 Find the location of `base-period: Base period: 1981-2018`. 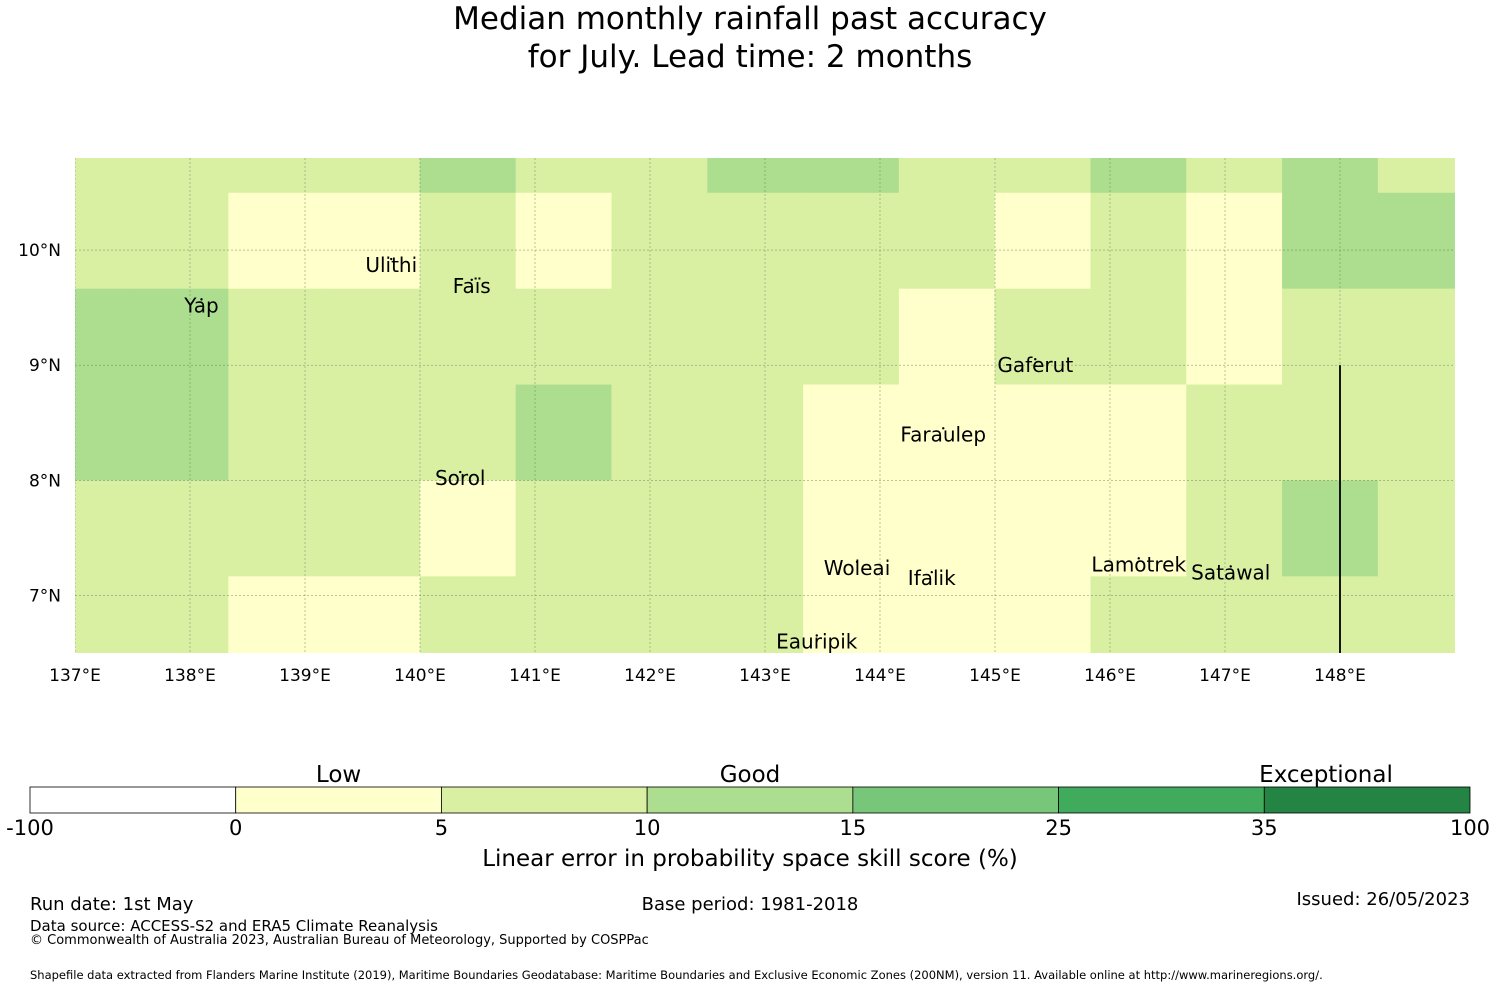

base-period: Base period: 1981-2018 is located at coordinates (750, 904).